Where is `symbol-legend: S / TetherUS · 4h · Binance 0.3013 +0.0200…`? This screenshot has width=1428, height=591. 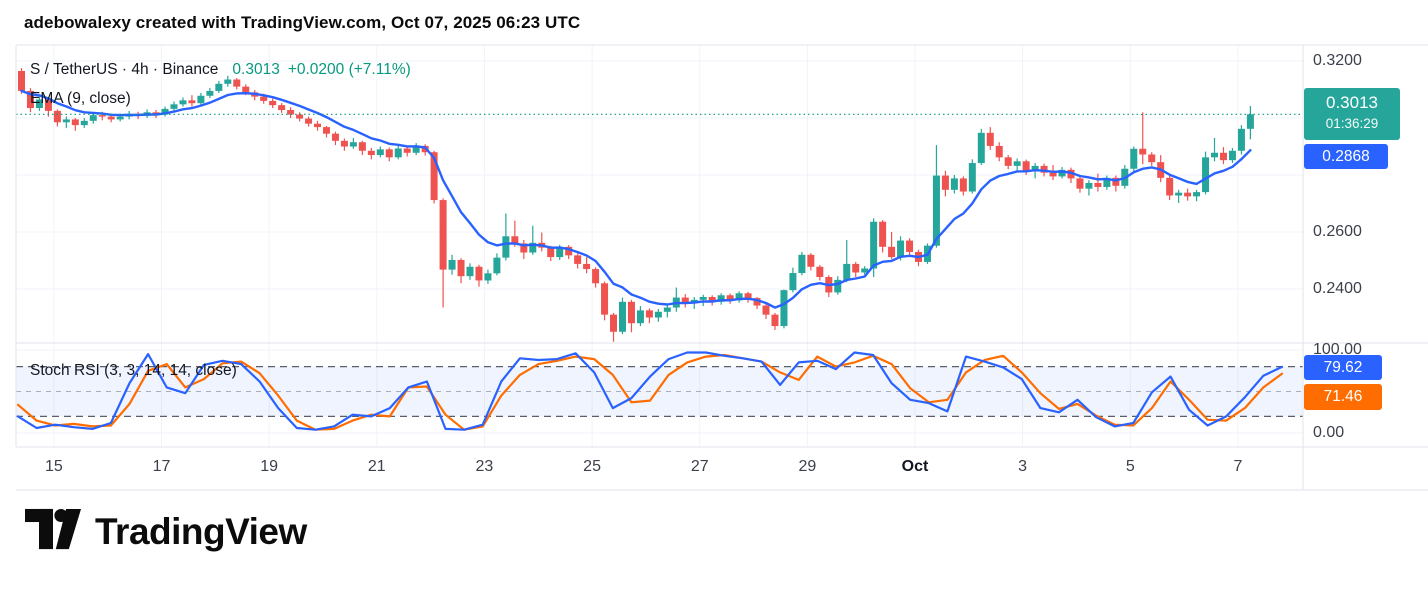
symbol-legend: S / TetherUS · 4h · Binance 0.3013 +0.0200… is located at coordinates (220, 70).